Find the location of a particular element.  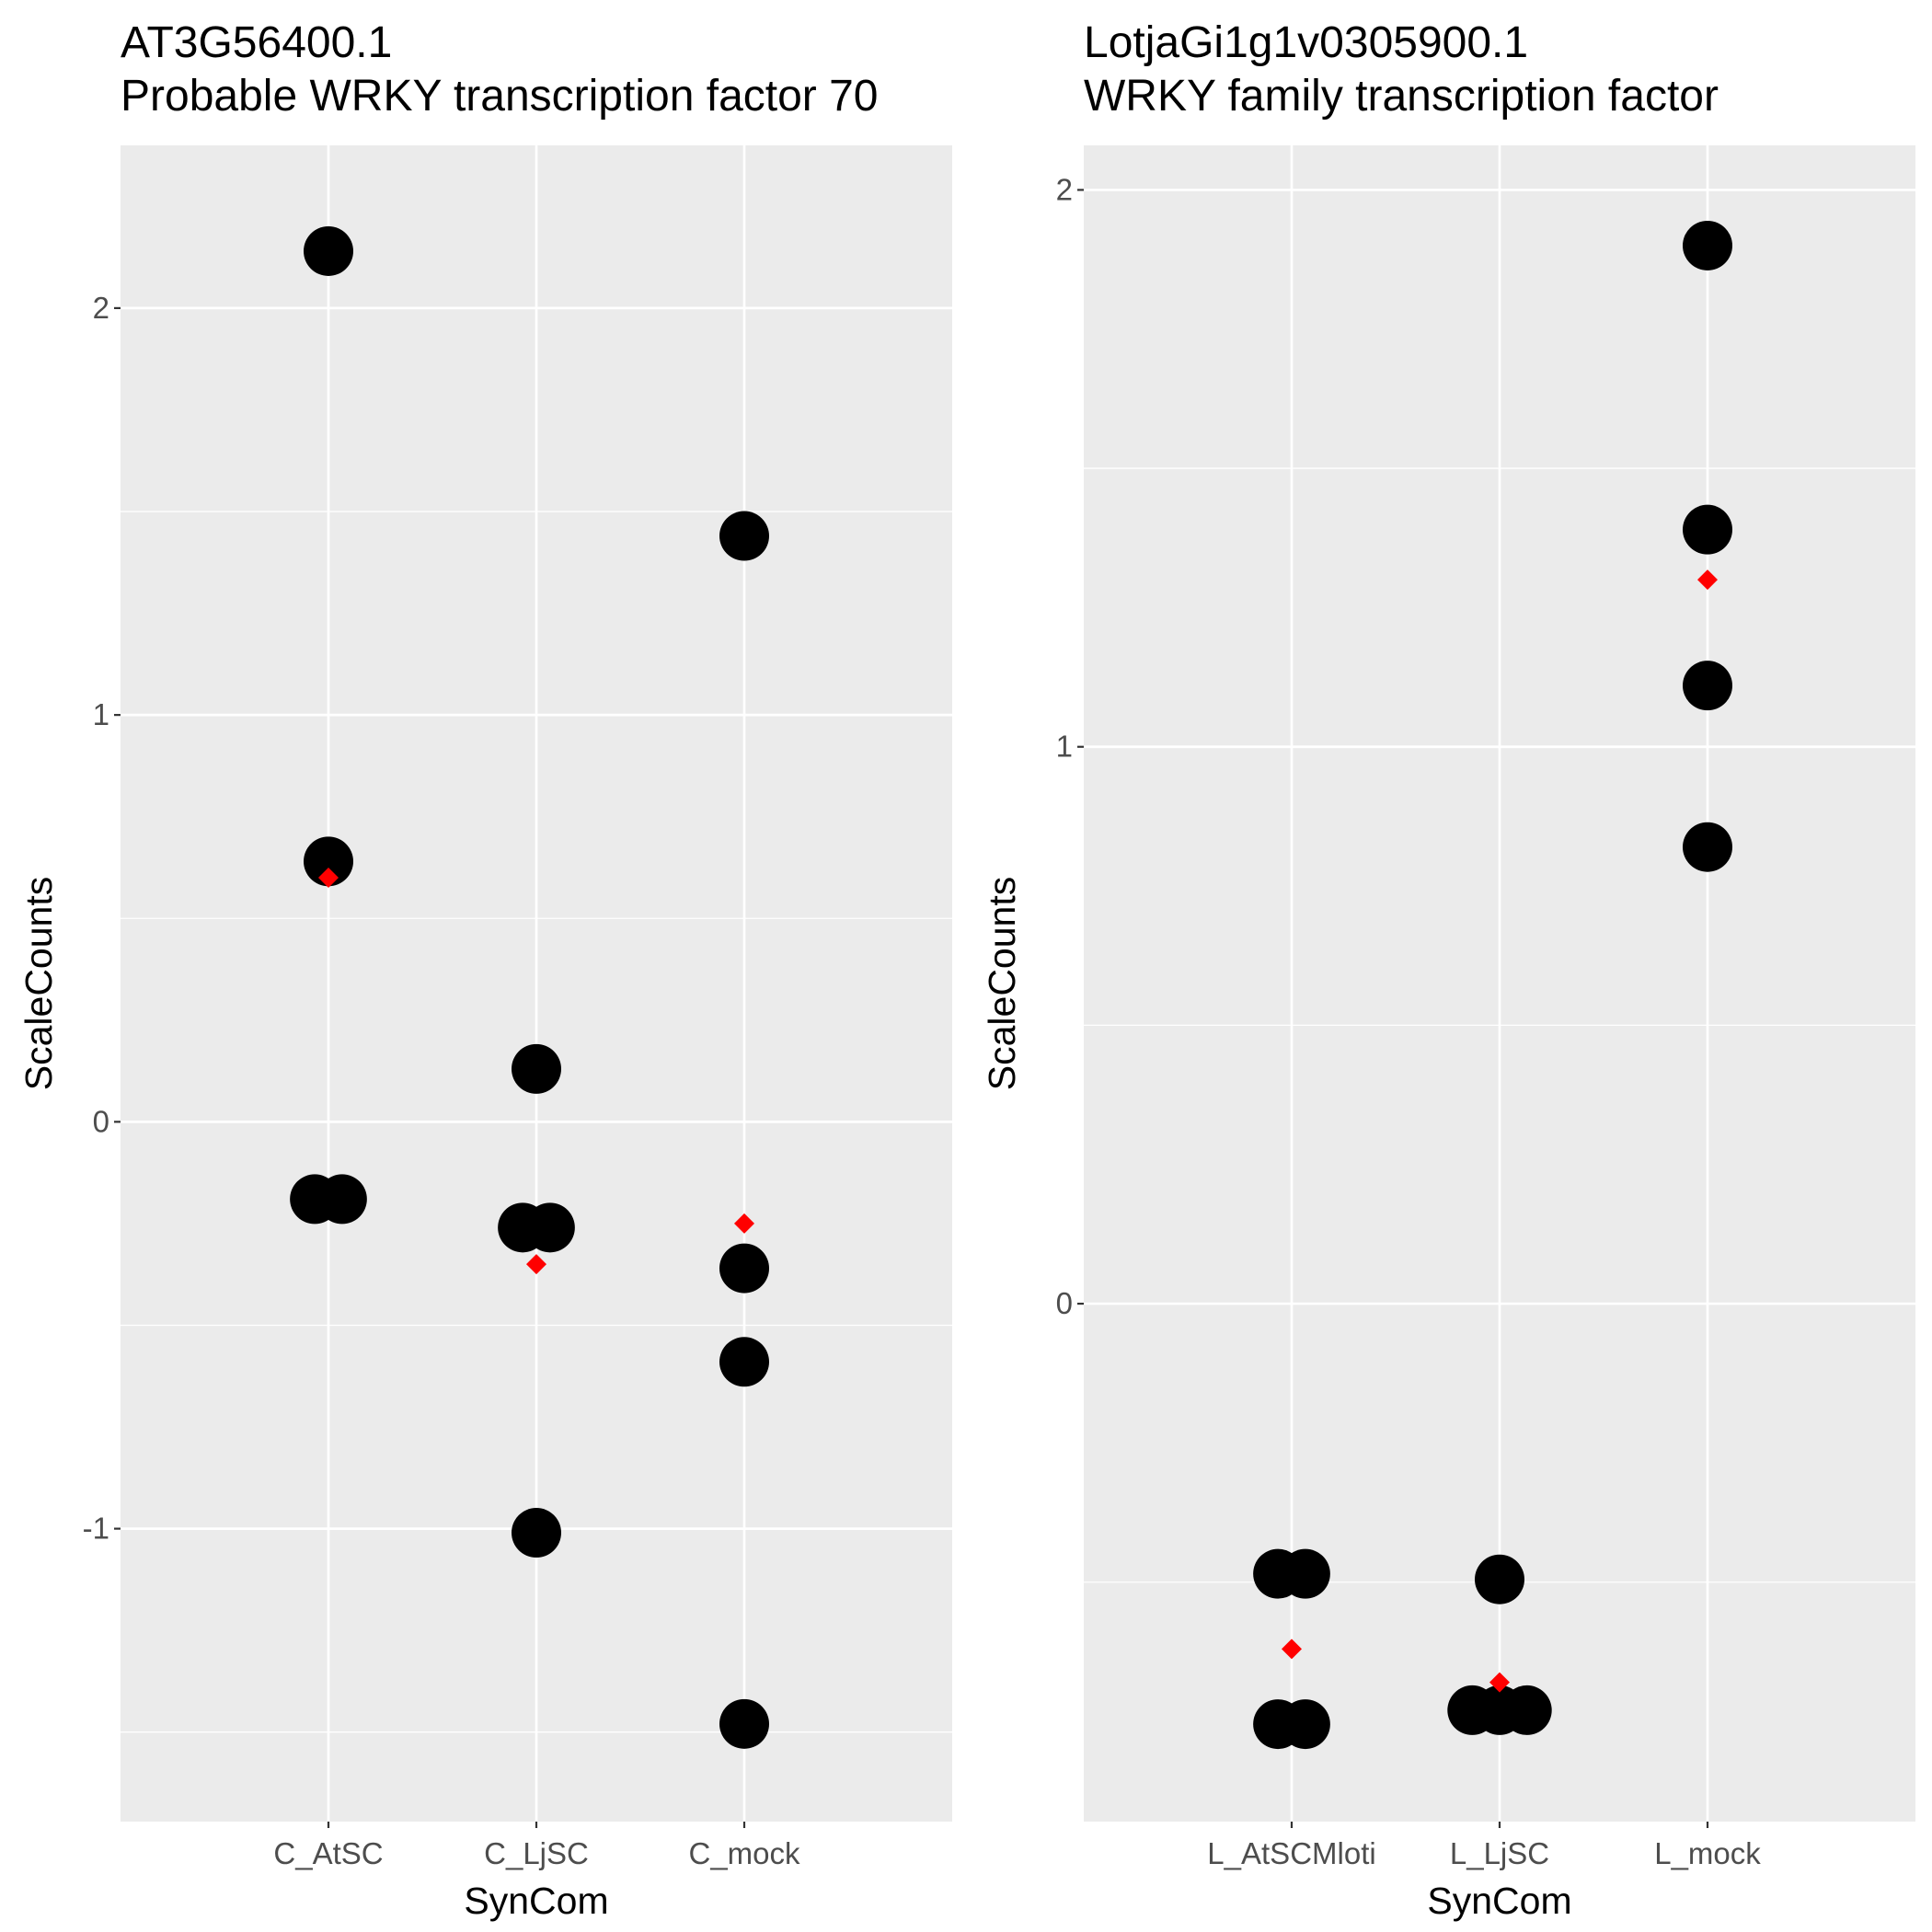

panel-2-x-axis-title: SynCom is located at coordinates (1499, 1901).